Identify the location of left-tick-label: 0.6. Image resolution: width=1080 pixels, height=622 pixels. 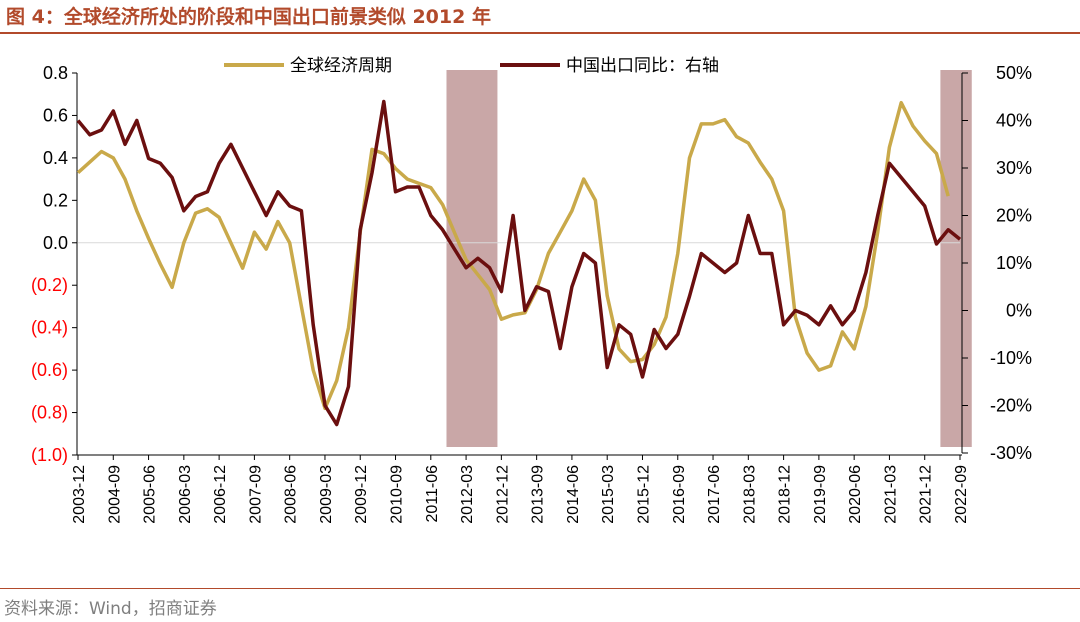
(55, 115).